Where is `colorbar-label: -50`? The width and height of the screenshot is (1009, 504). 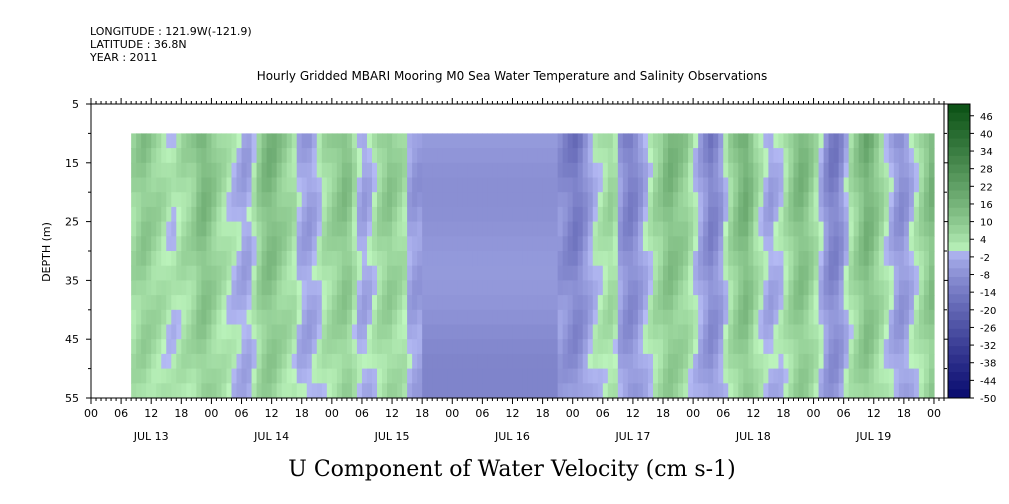
colorbar-label: -50 is located at coordinates (988, 399).